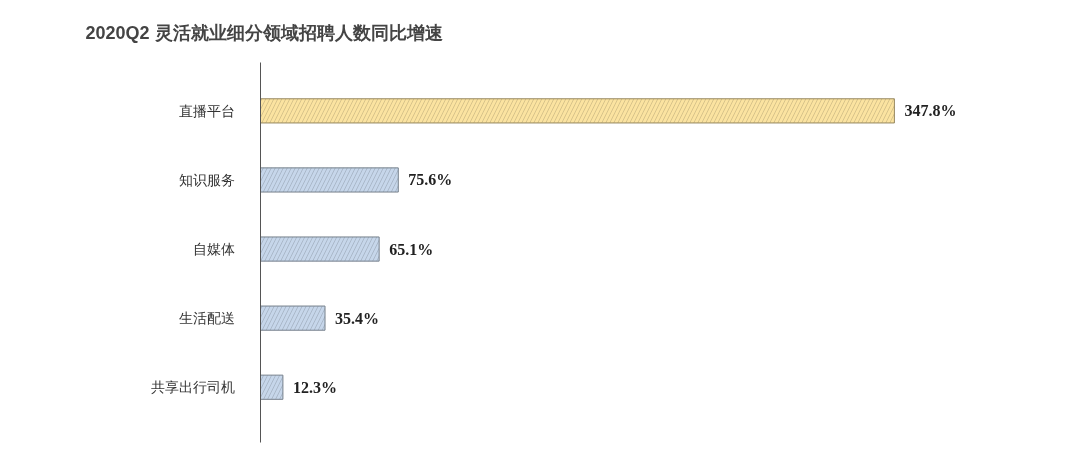 The width and height of the screenshot is (1068, 472). I want to click on data-label: 75.6%, so click(430, 180).